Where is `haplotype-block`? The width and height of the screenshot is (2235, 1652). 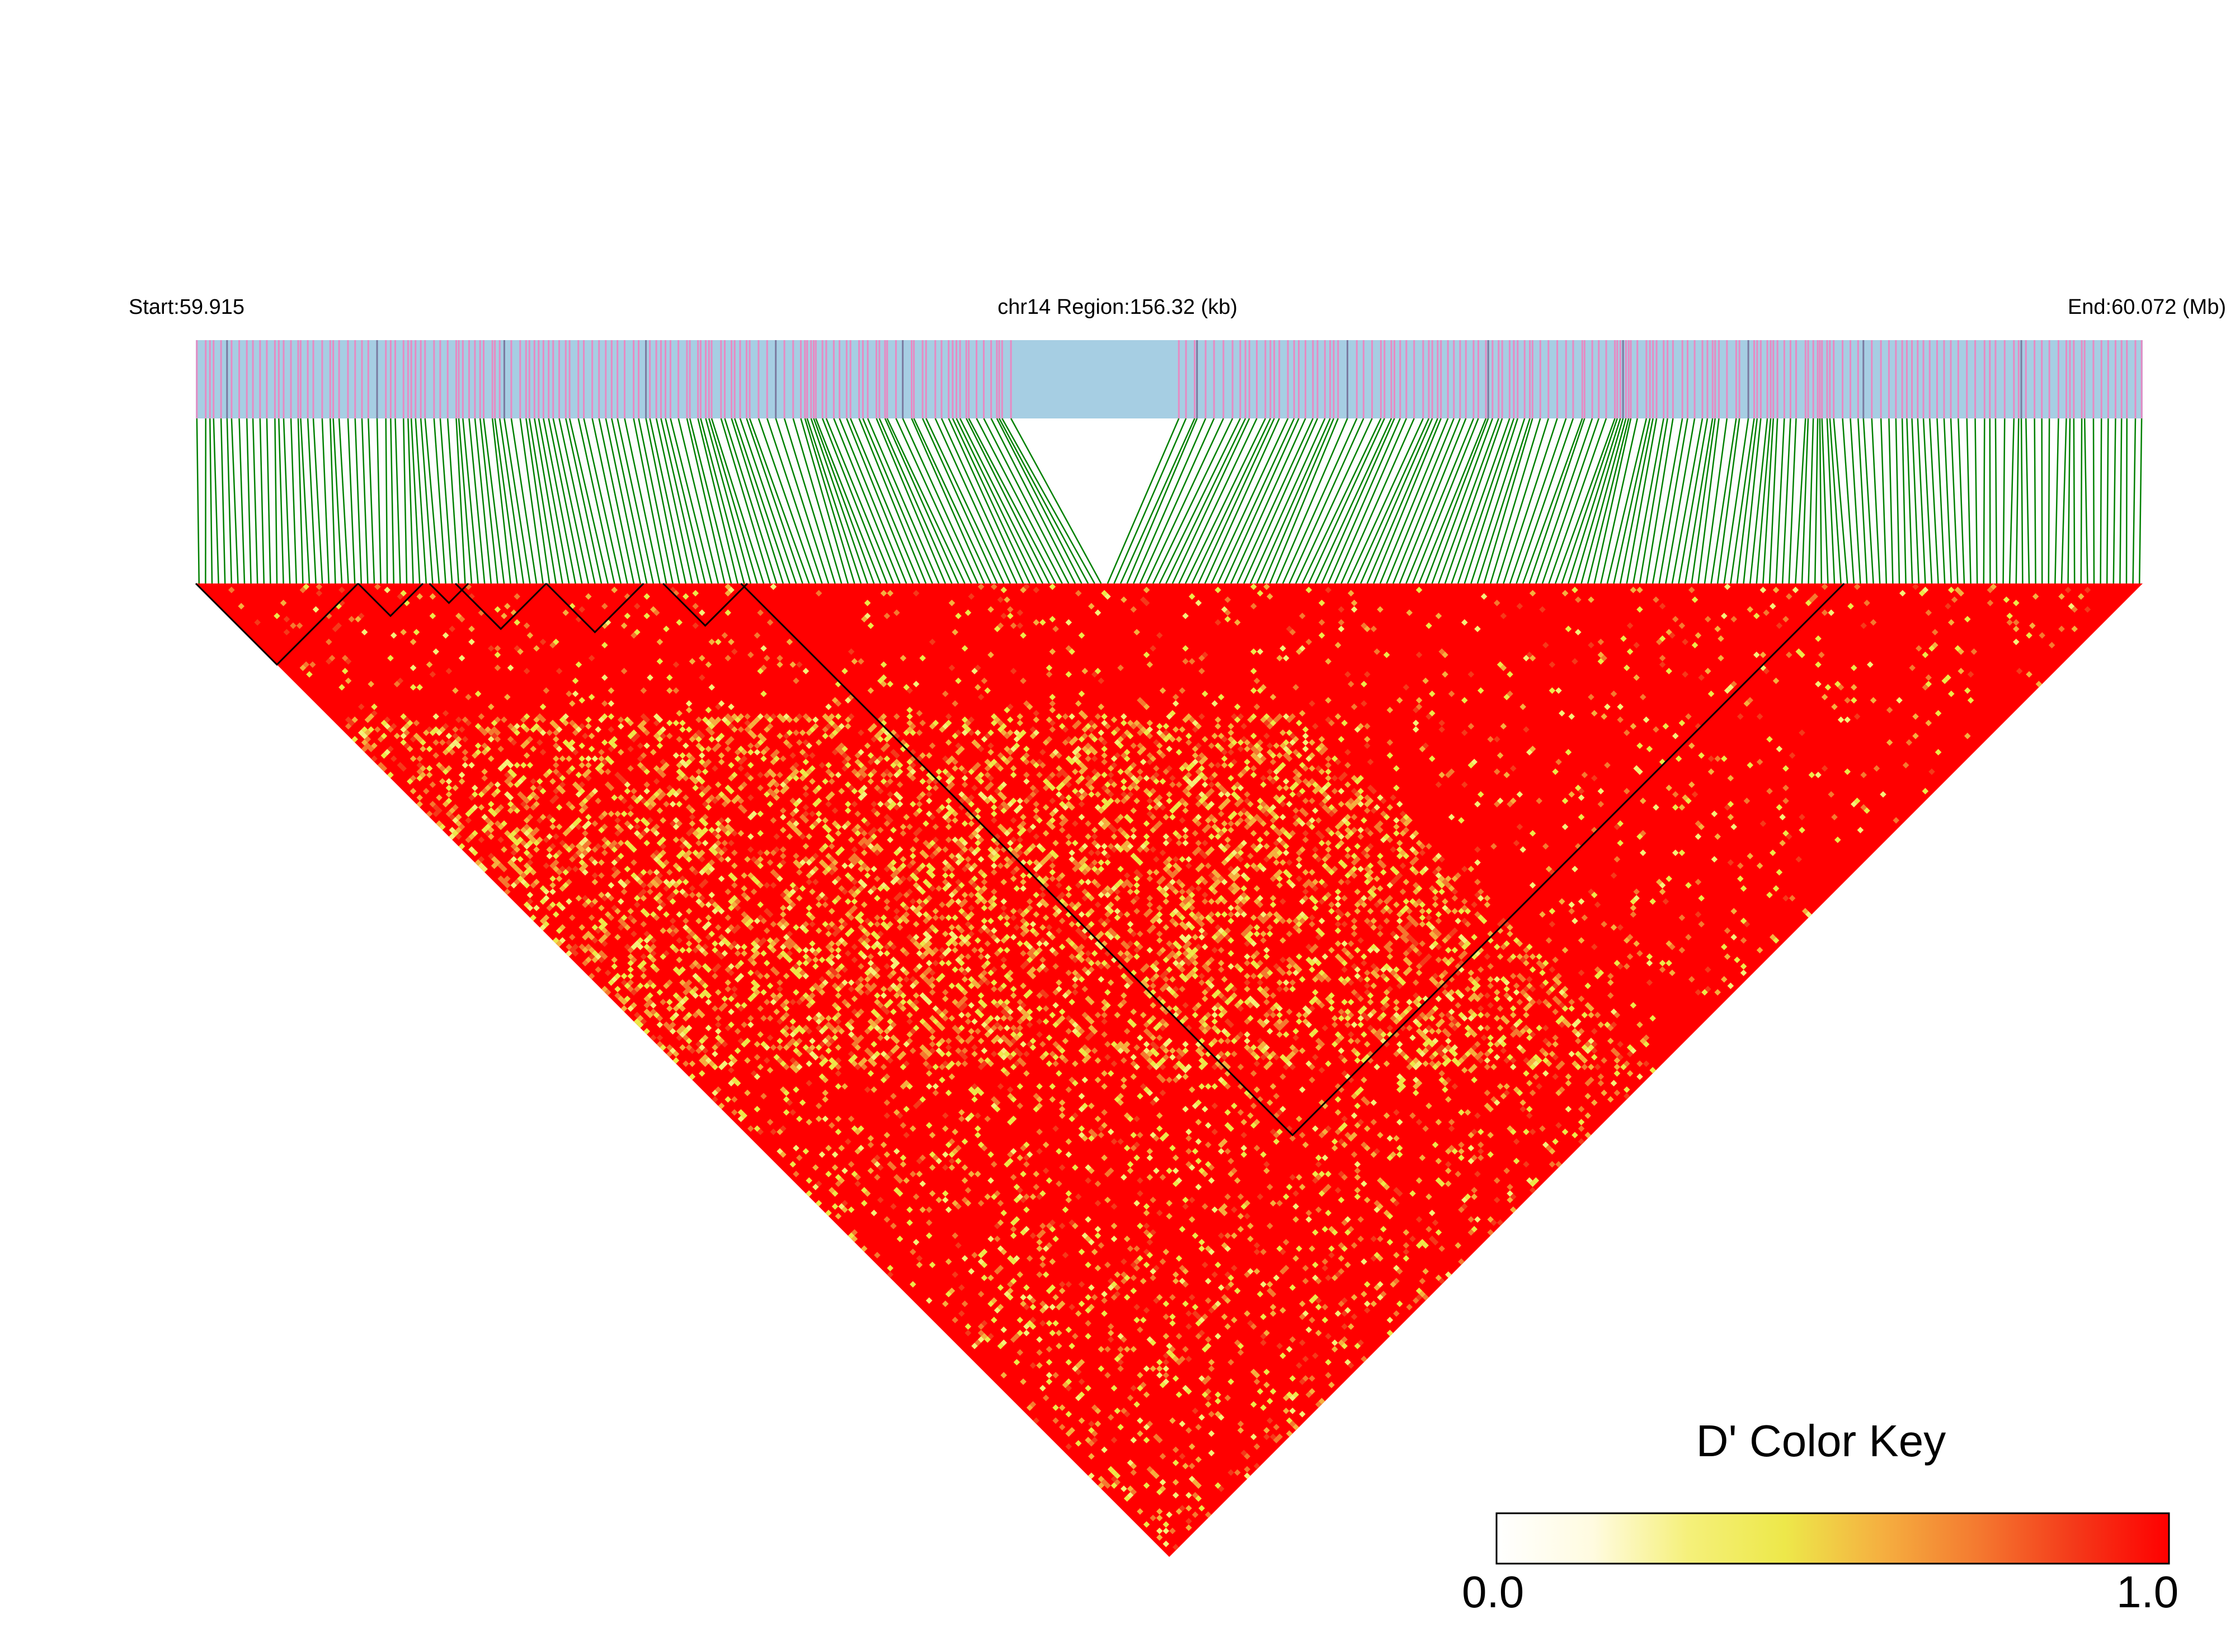
haplotype-block is located at coordinates (277, 624).